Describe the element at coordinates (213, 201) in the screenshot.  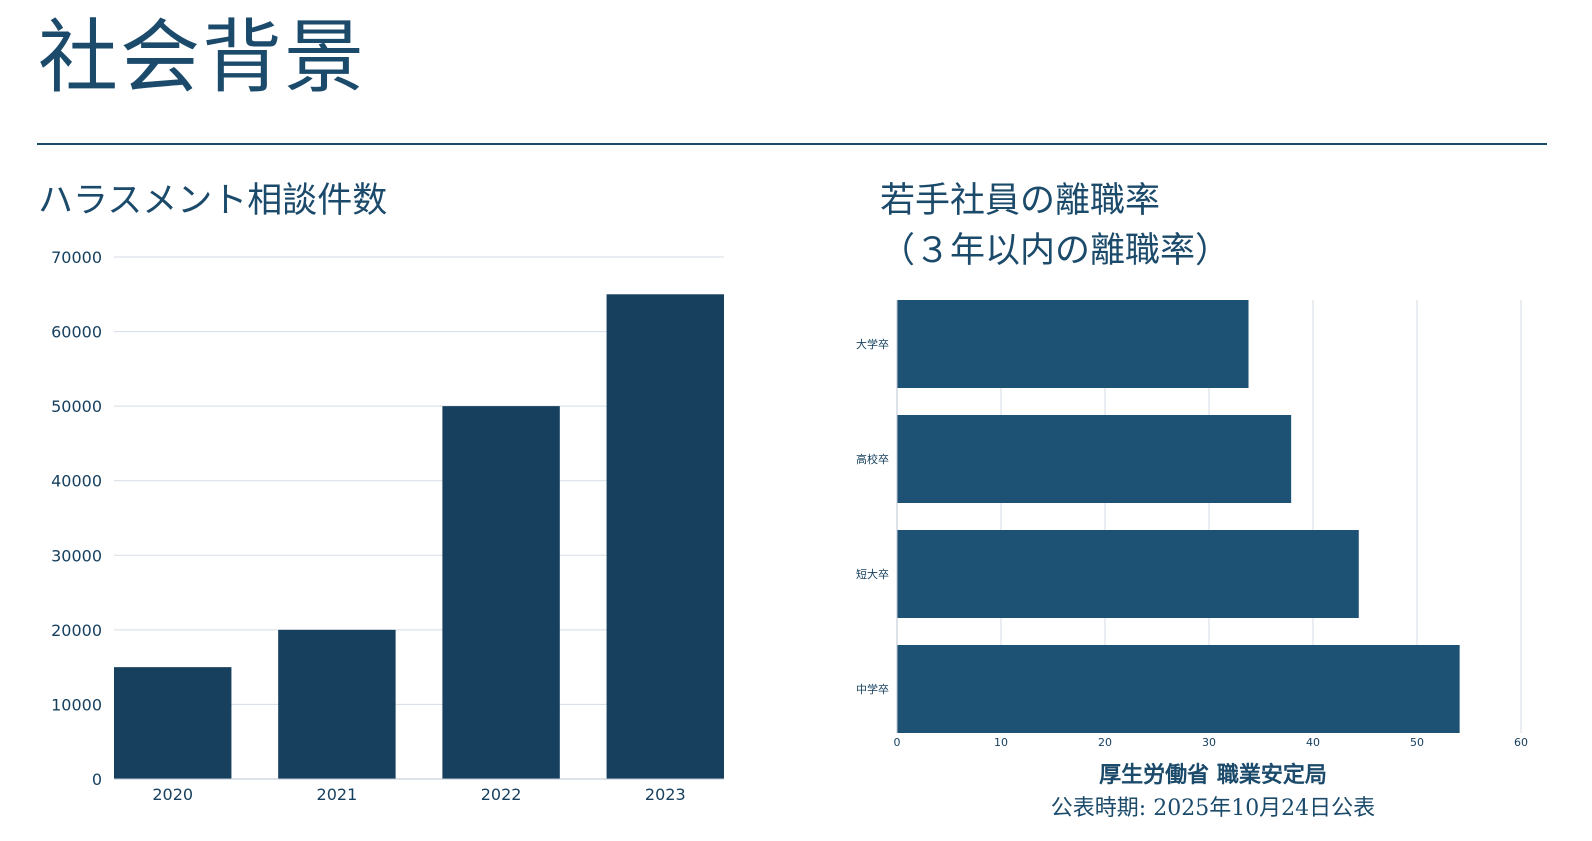
I see `harassment-chart-title: ハラスメント相談件数` at that location.